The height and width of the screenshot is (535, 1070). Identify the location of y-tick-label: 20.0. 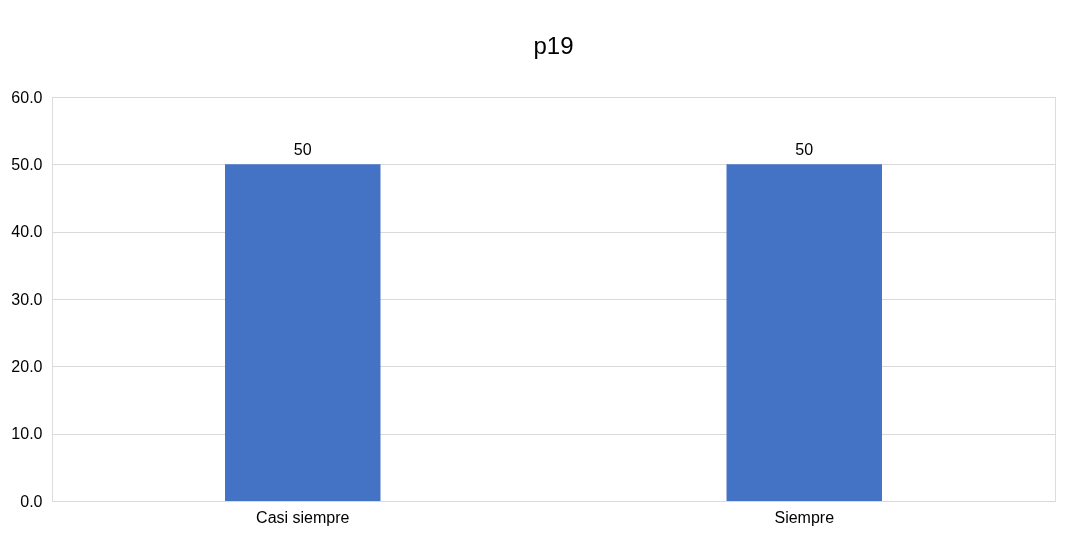
(27, 366).